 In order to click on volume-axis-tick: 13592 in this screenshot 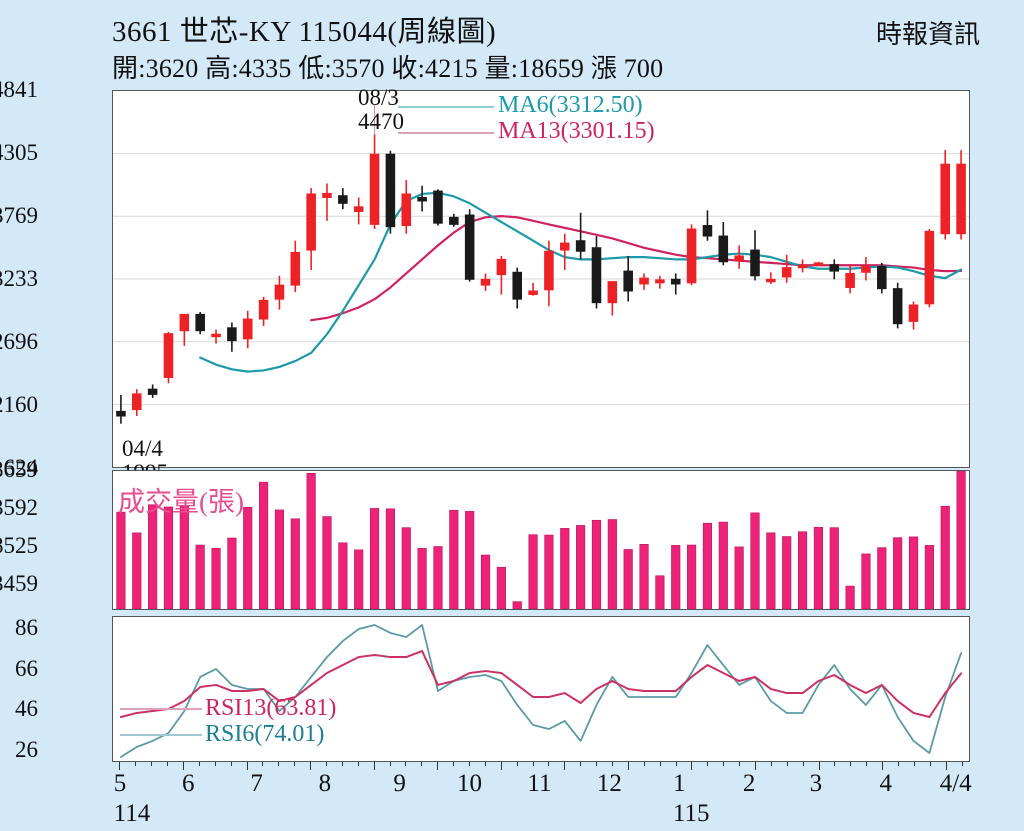, I will do `click(19, 508)`.